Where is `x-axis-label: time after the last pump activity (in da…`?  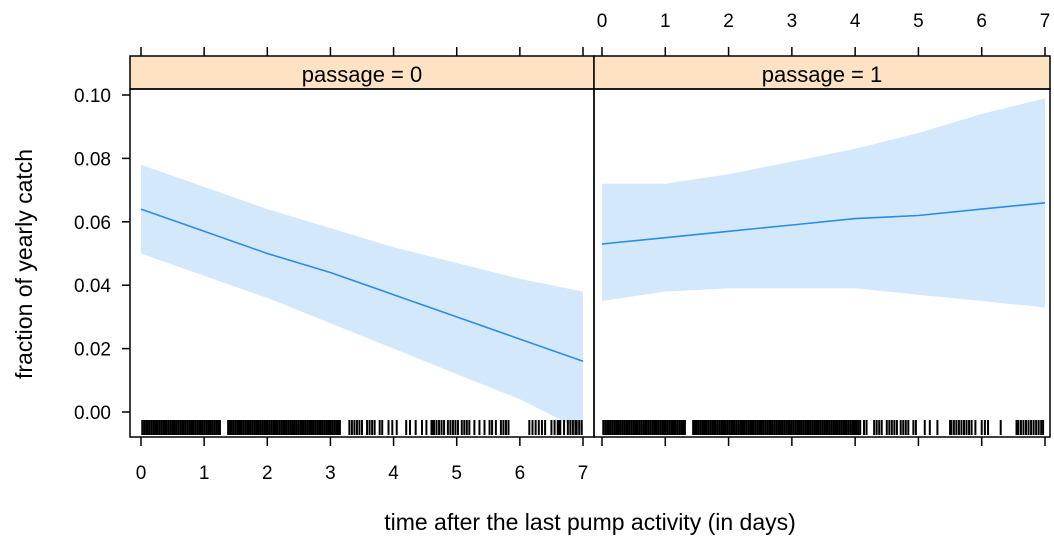 x-axis-label: time after the last pump activity (in da… is located at coordinates (590, 522).